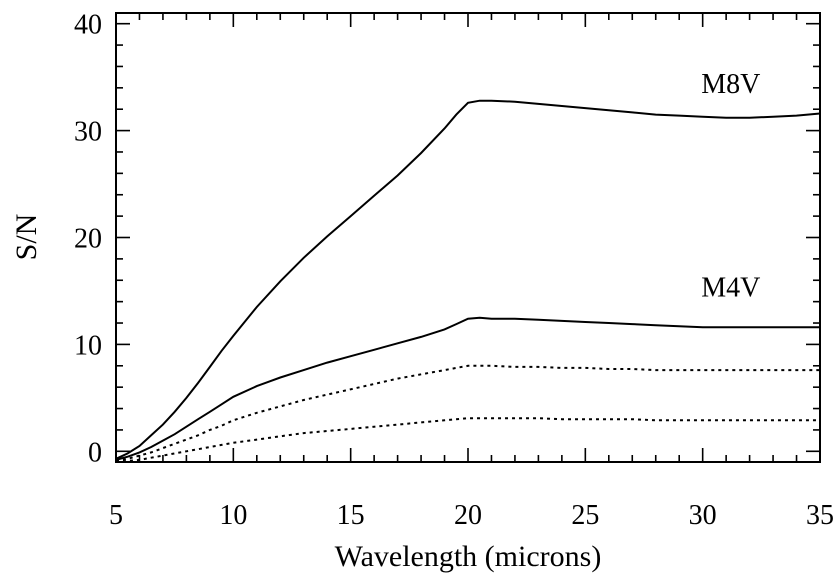 The width and height of the screenshot is (837, 573). I want to click on x-tick-label: 5, so click(116, 515).